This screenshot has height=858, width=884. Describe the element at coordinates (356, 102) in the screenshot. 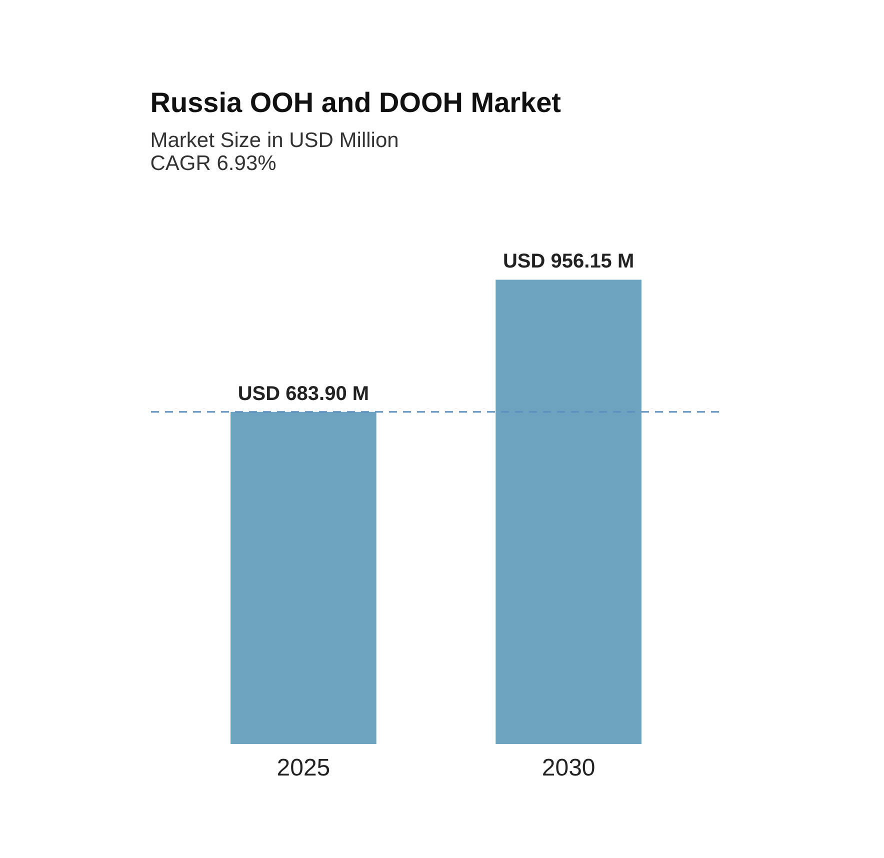

I see `chart-title: Russia OOH and DOOH Market` at that location.